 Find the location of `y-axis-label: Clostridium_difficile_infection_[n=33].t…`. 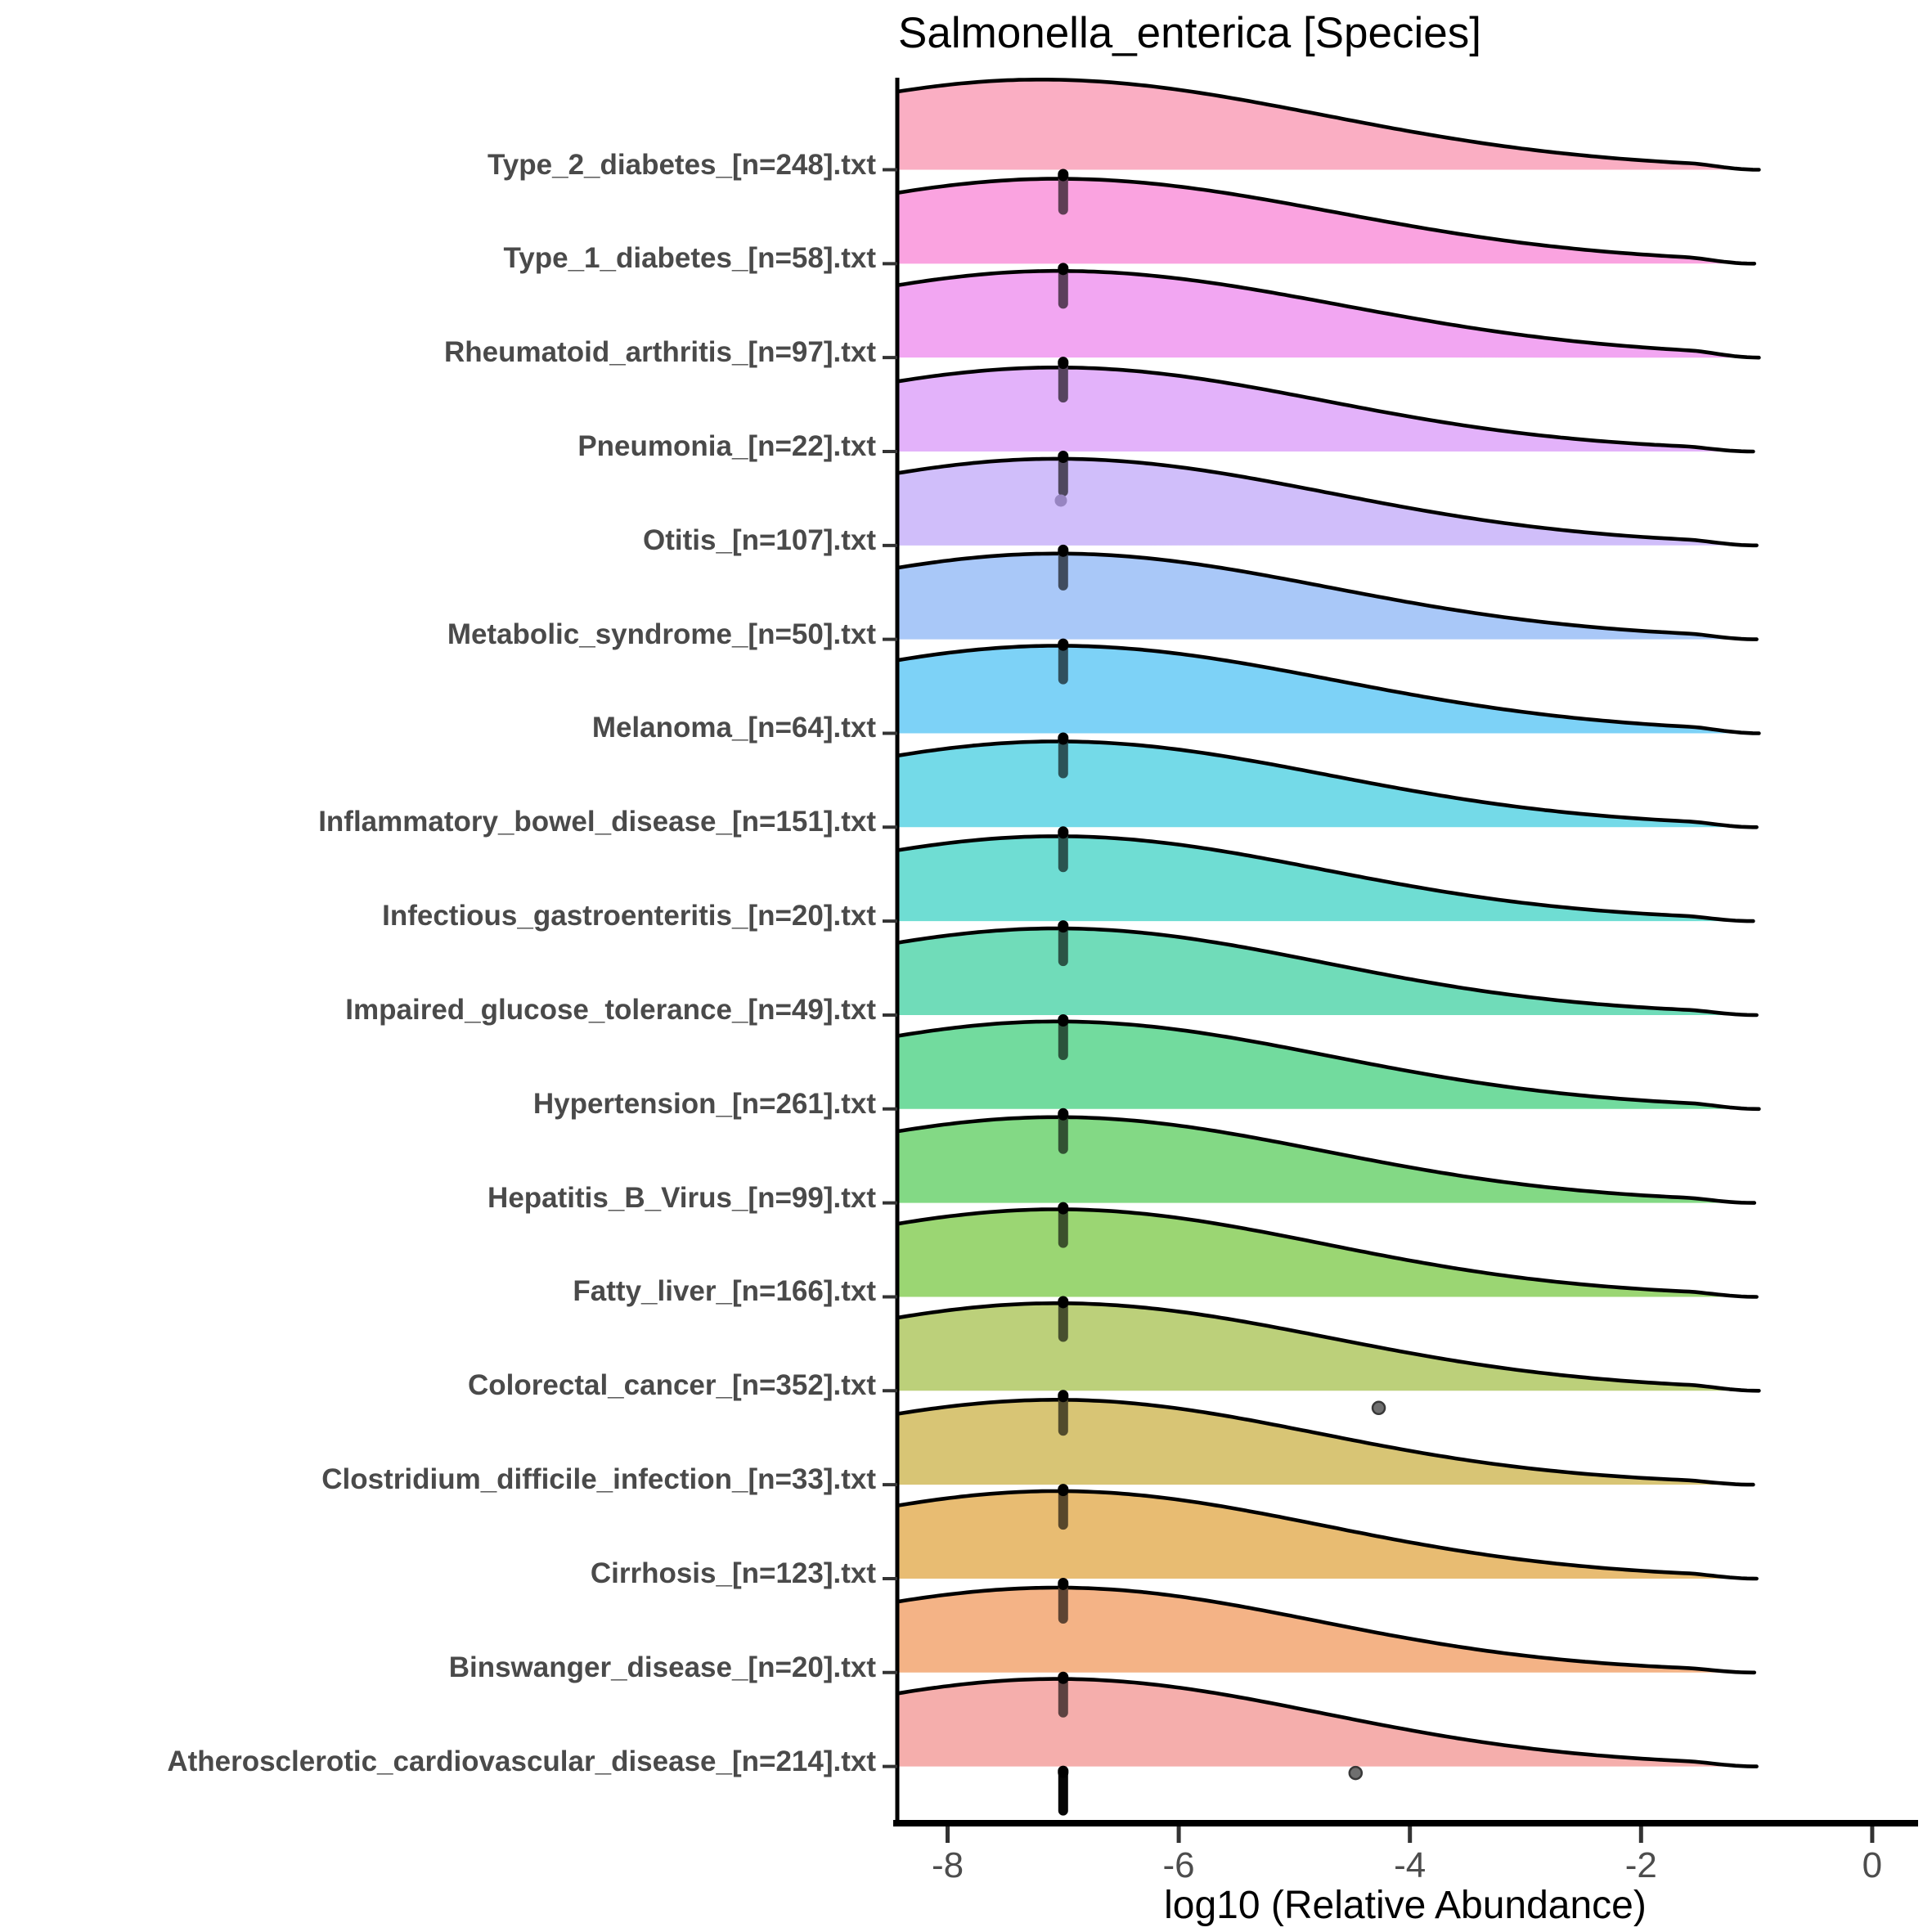

y-axis-label: Clostridium_difficile_infection_[n=33].t… is located at coordinates (599, 1480).